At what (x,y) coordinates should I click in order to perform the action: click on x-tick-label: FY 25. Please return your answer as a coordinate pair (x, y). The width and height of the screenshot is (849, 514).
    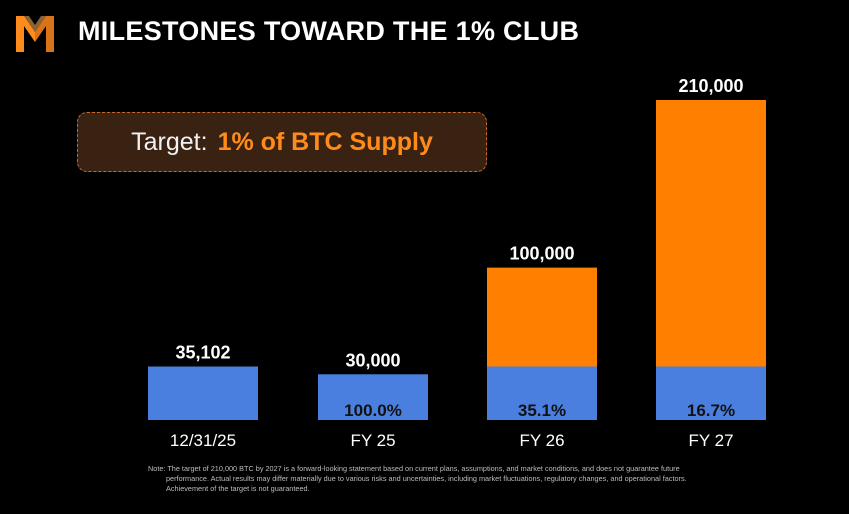
    Looking at the image, I should click on (372, 440).